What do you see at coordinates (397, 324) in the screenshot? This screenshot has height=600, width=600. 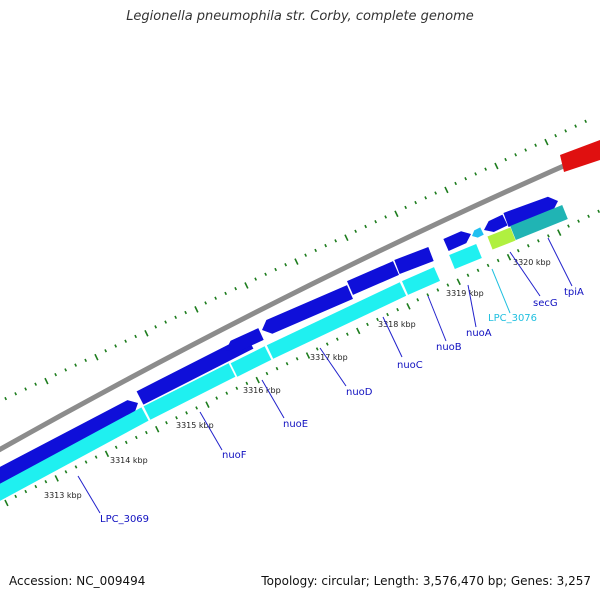 I see `scale-label: 3318 kbp` at bounding box center [397, 324].